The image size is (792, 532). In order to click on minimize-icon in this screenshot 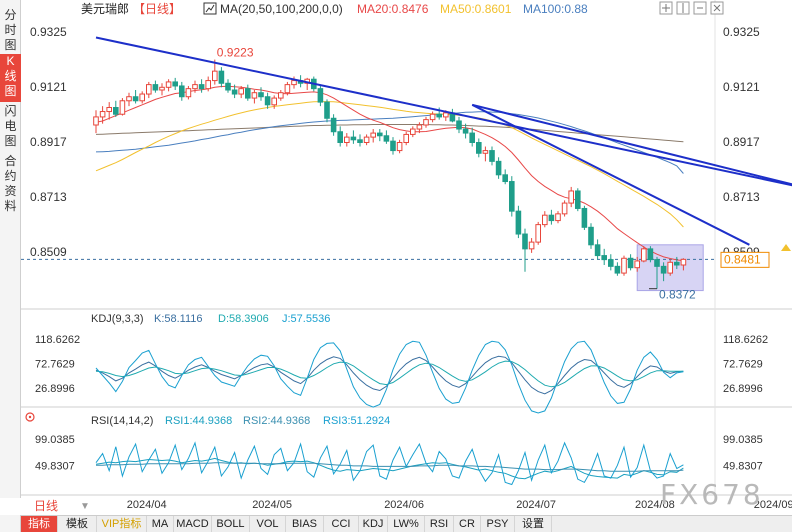, I will do `click(700, 8)`.